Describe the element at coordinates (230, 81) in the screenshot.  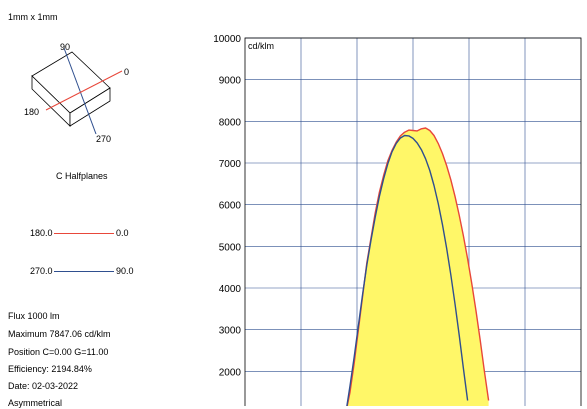
I see `y-tick-label-9000: 9000` at that location.